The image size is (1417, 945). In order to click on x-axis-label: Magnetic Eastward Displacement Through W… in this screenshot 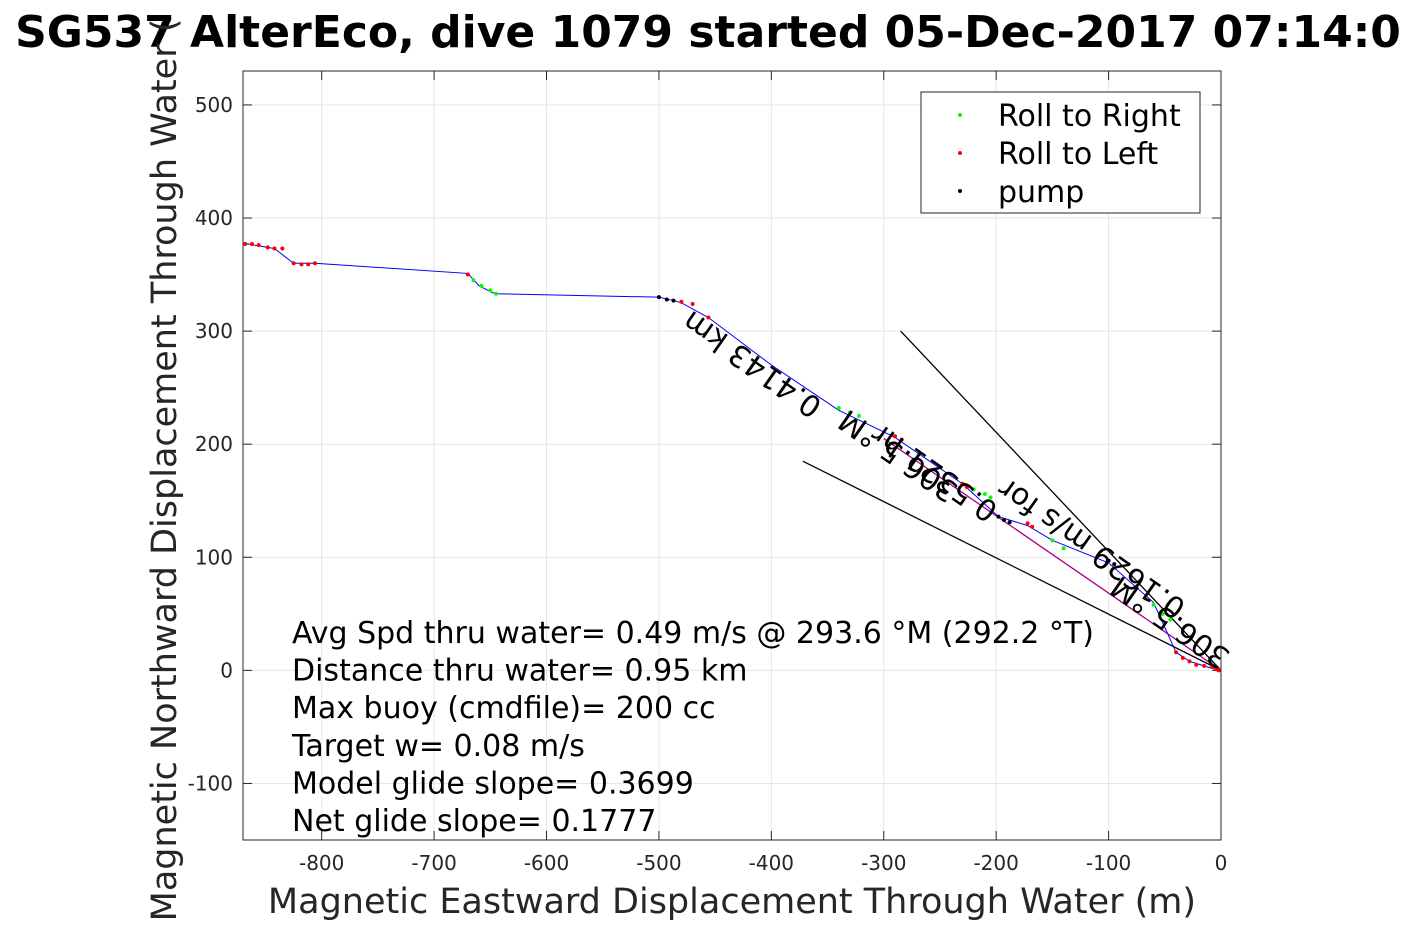, I will do `click(732, 902)`.